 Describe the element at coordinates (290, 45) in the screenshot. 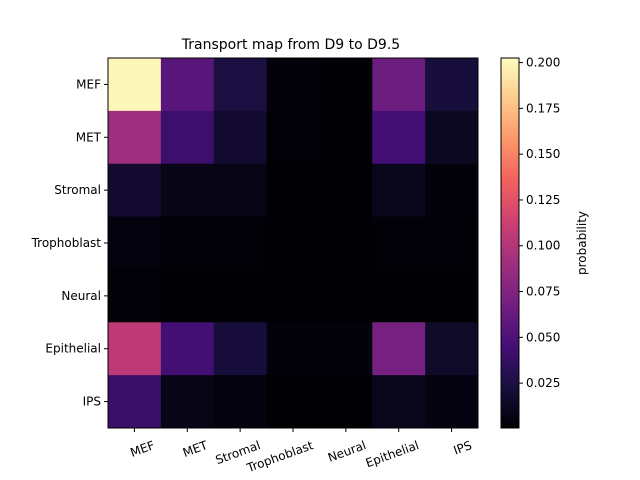

I see `chart-title: Transport map from D9 to D9.5` at that location.